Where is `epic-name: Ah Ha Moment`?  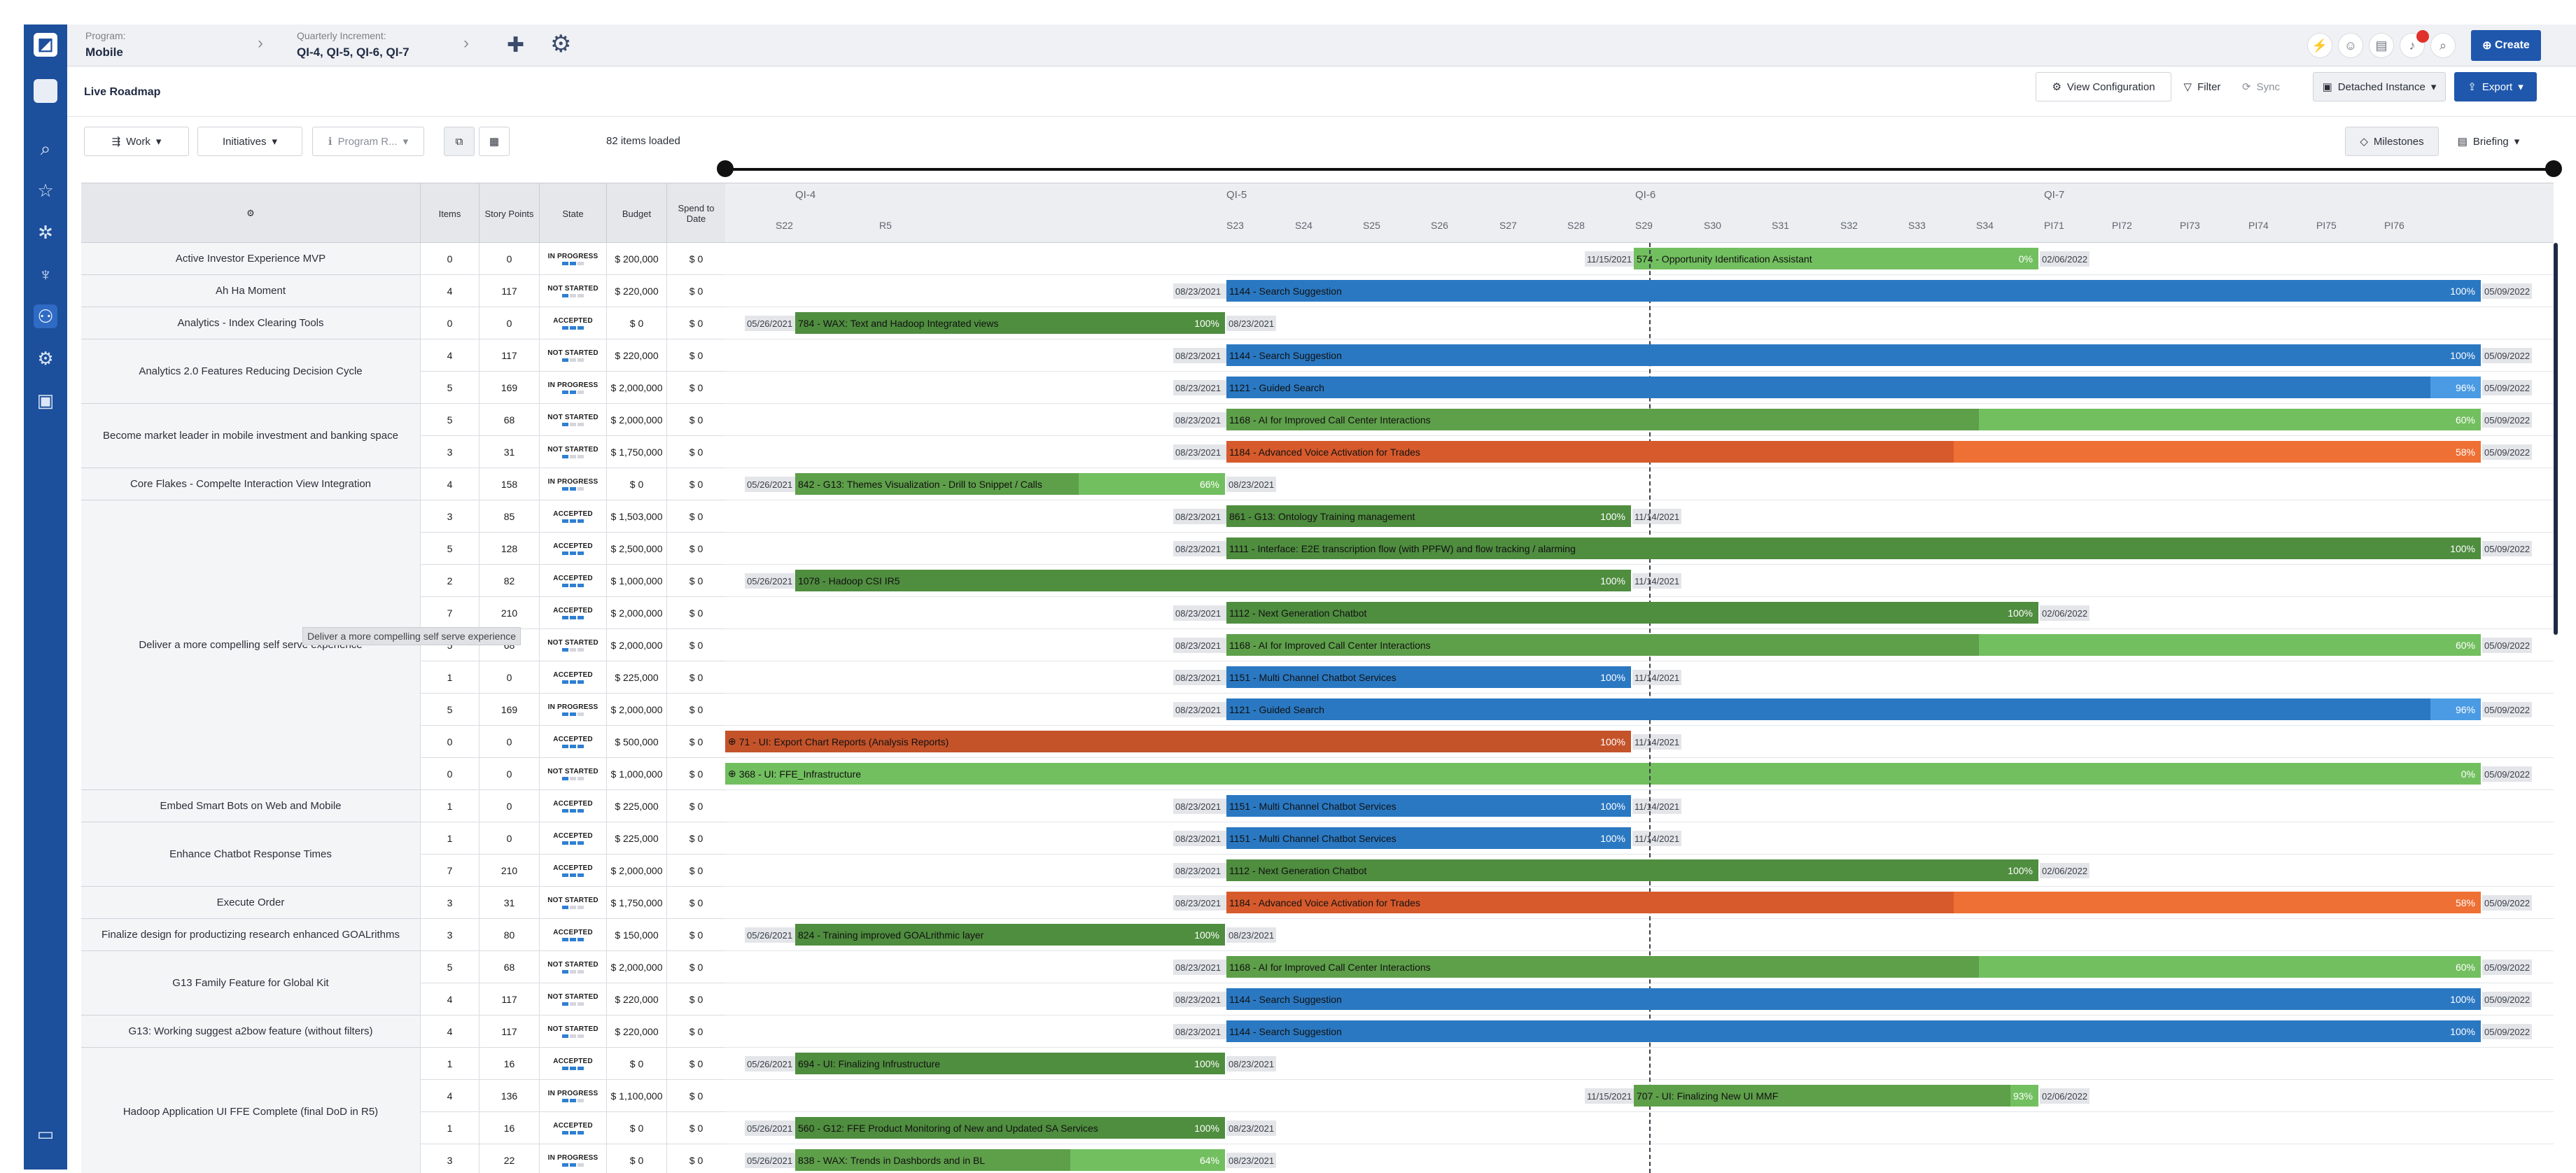 epic-name: Ah Ha Moment is located at coordinates (250, 291).